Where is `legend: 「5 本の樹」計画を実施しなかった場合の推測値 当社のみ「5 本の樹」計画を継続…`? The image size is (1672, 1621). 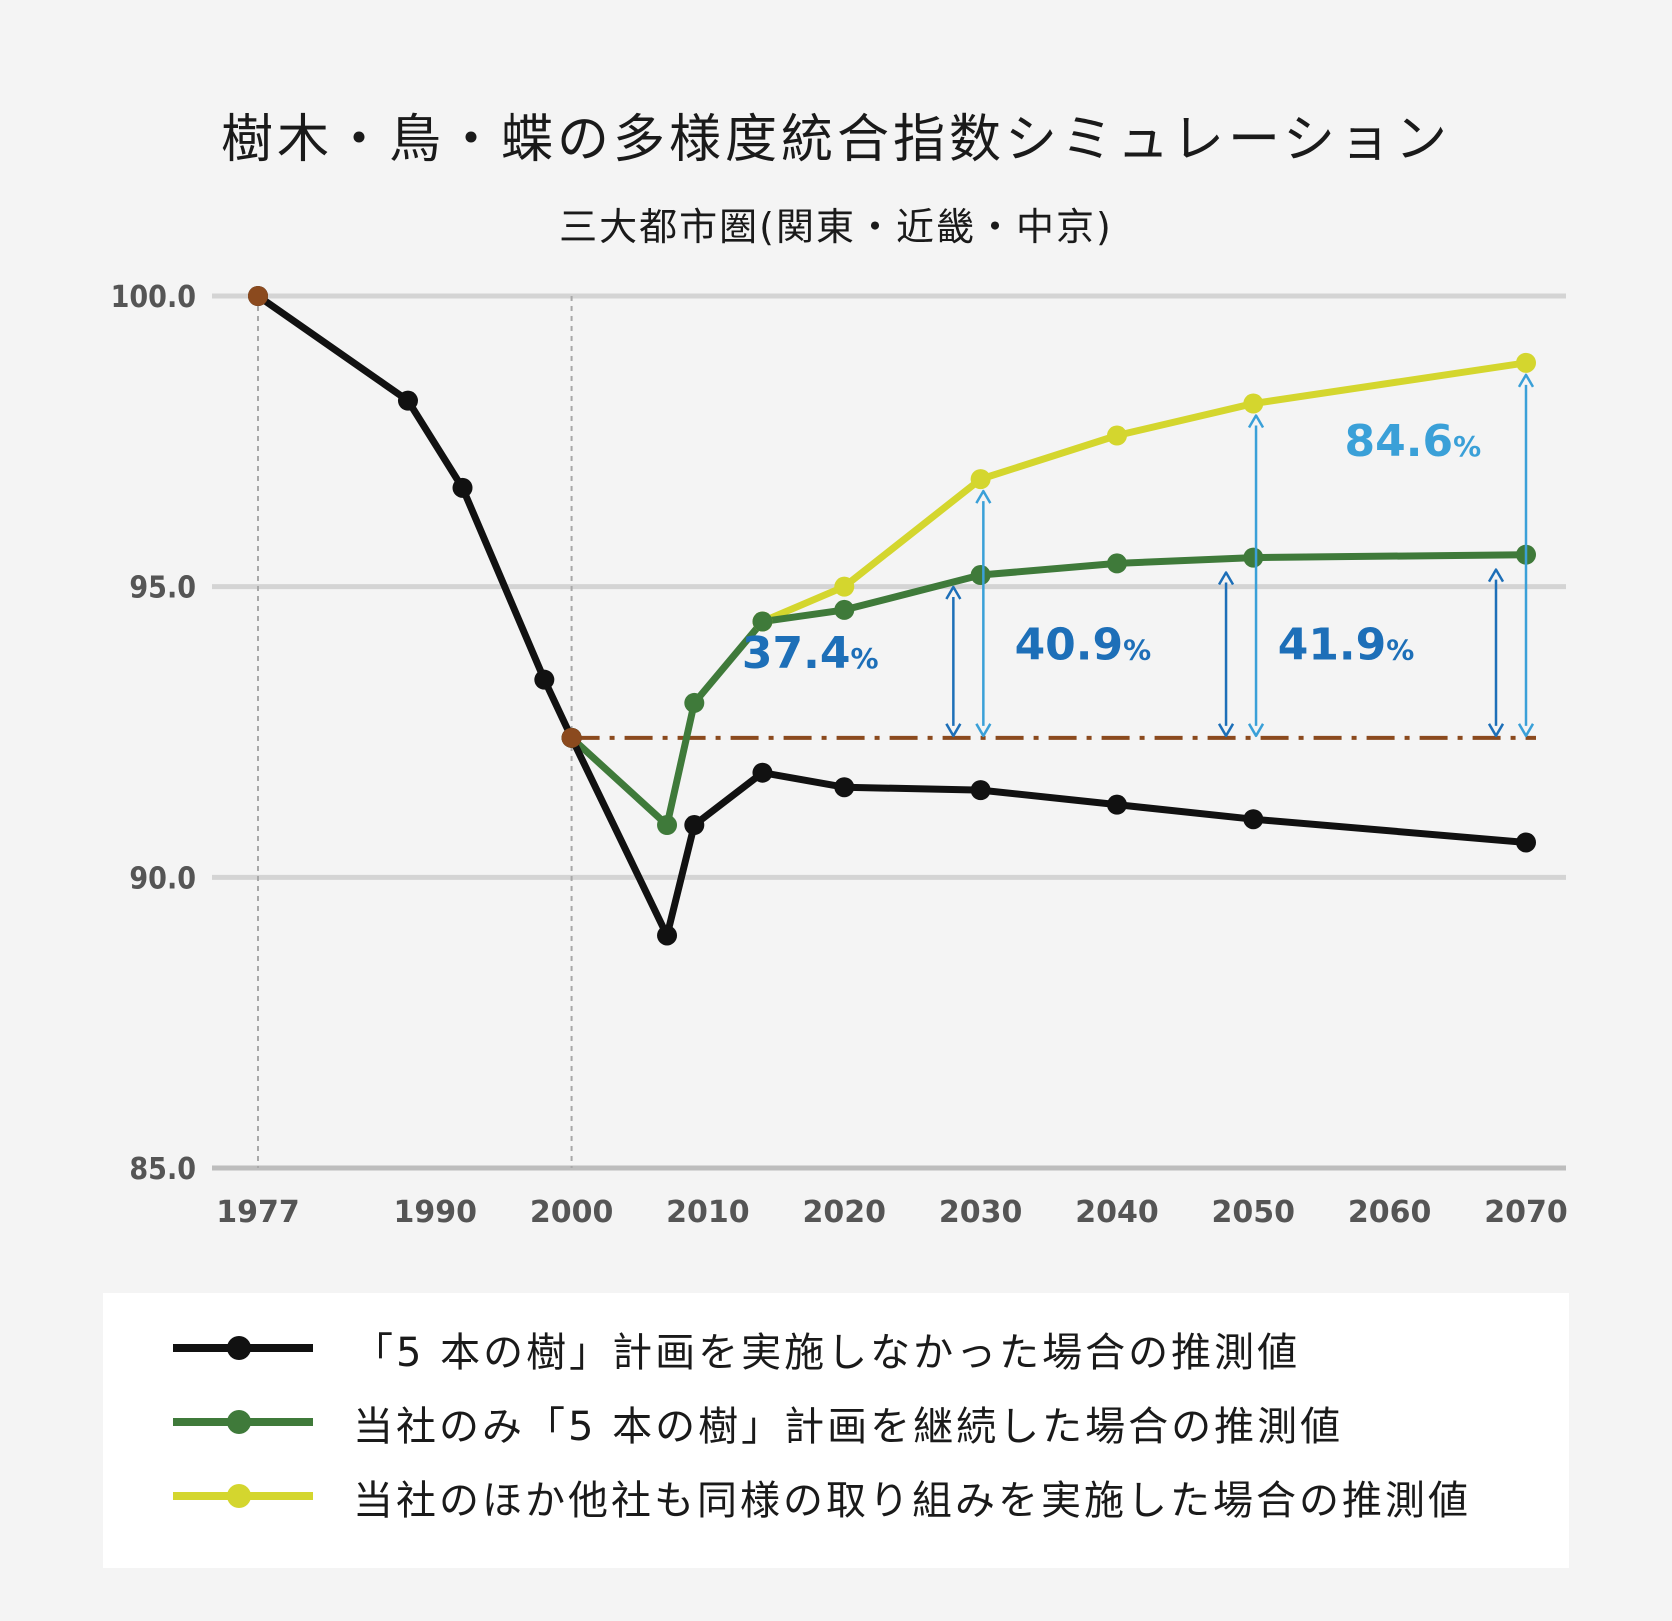 legend: 「5 本の樹」計画を実施しなかった場合の推測値 当社のみ「5 本の樹」計画を継続… is located at coordinates (836, 1430).